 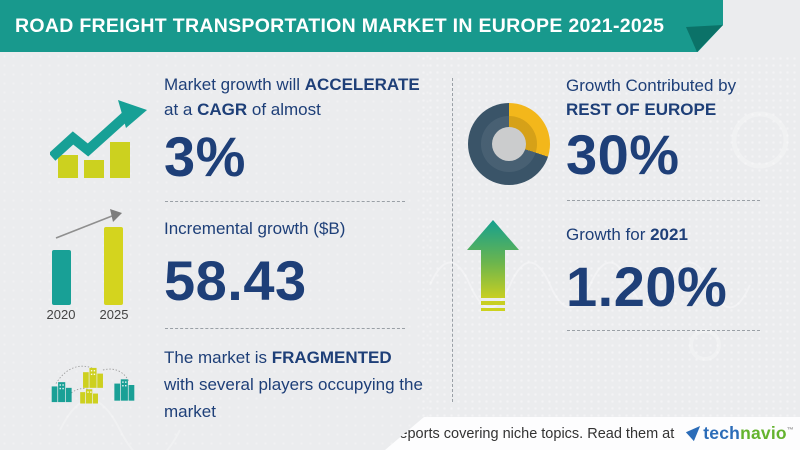 I want to click on yoy-caption: Growth for 2021, so click(x=627, y=234).